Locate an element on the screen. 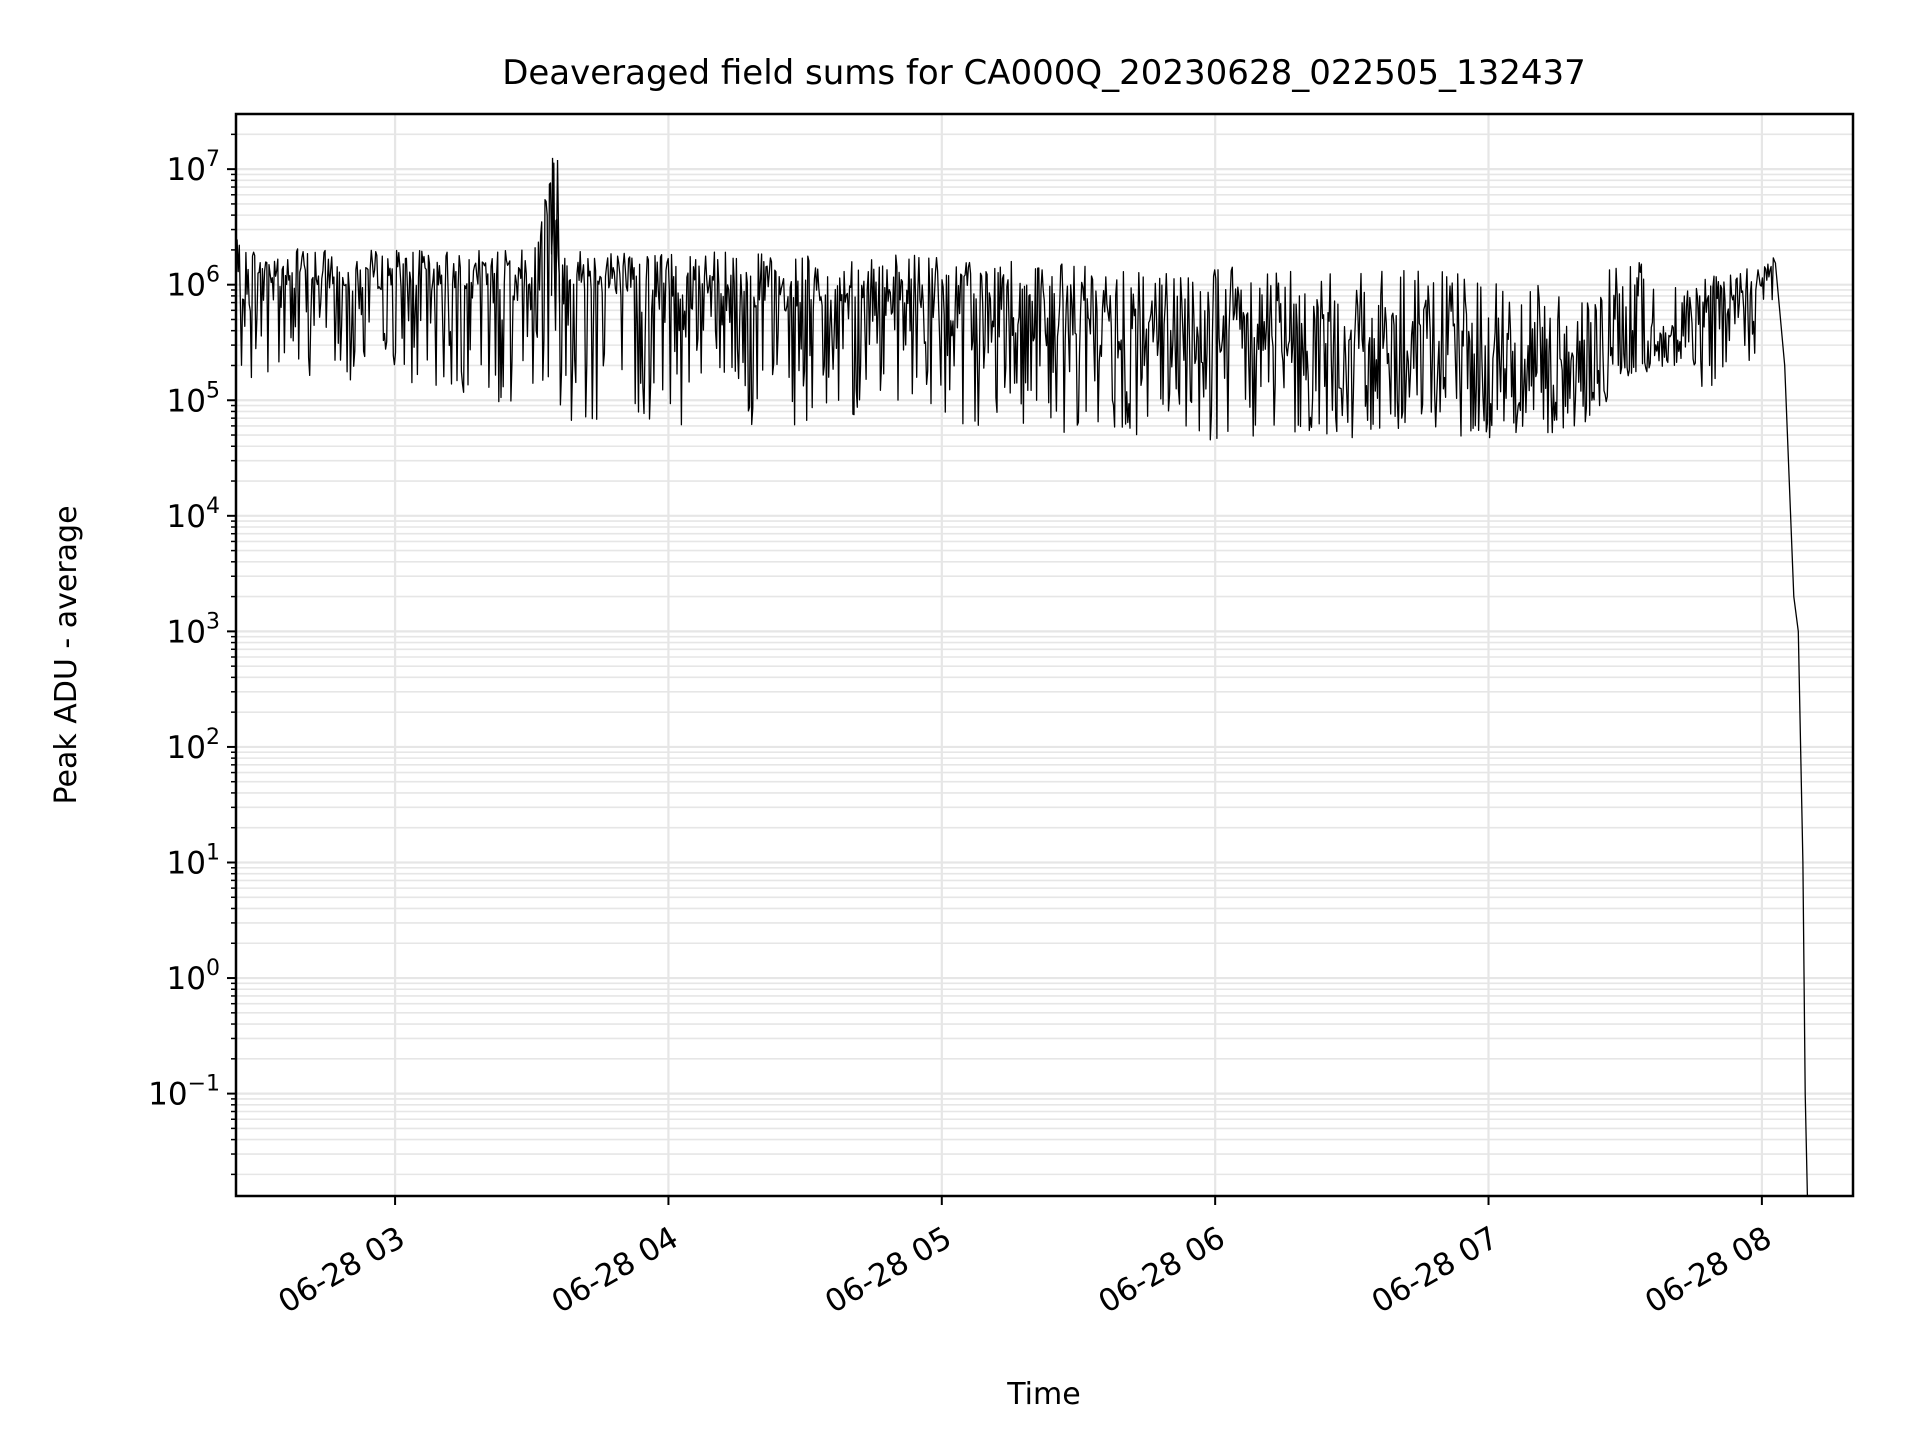  y-axis: 10⁻¹ 10⁰ 10¹ 10² 10³ 10⁴ 10⁵ 10⁶ 10⁷ is located at coordinates (192, 654).